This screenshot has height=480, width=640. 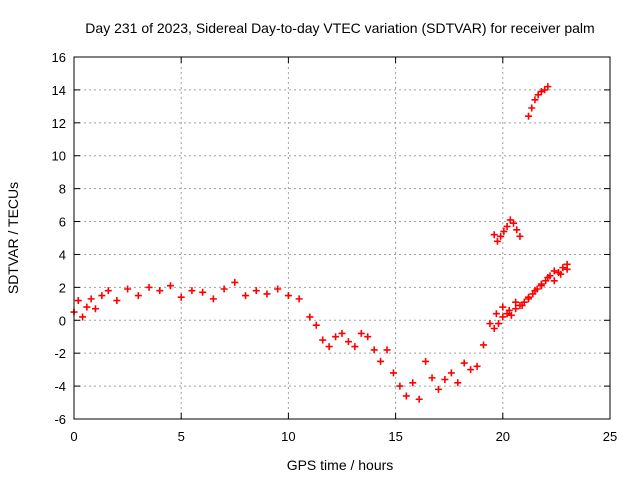 I want to click on y-tick-label: 10, so click(x=59, y=156).